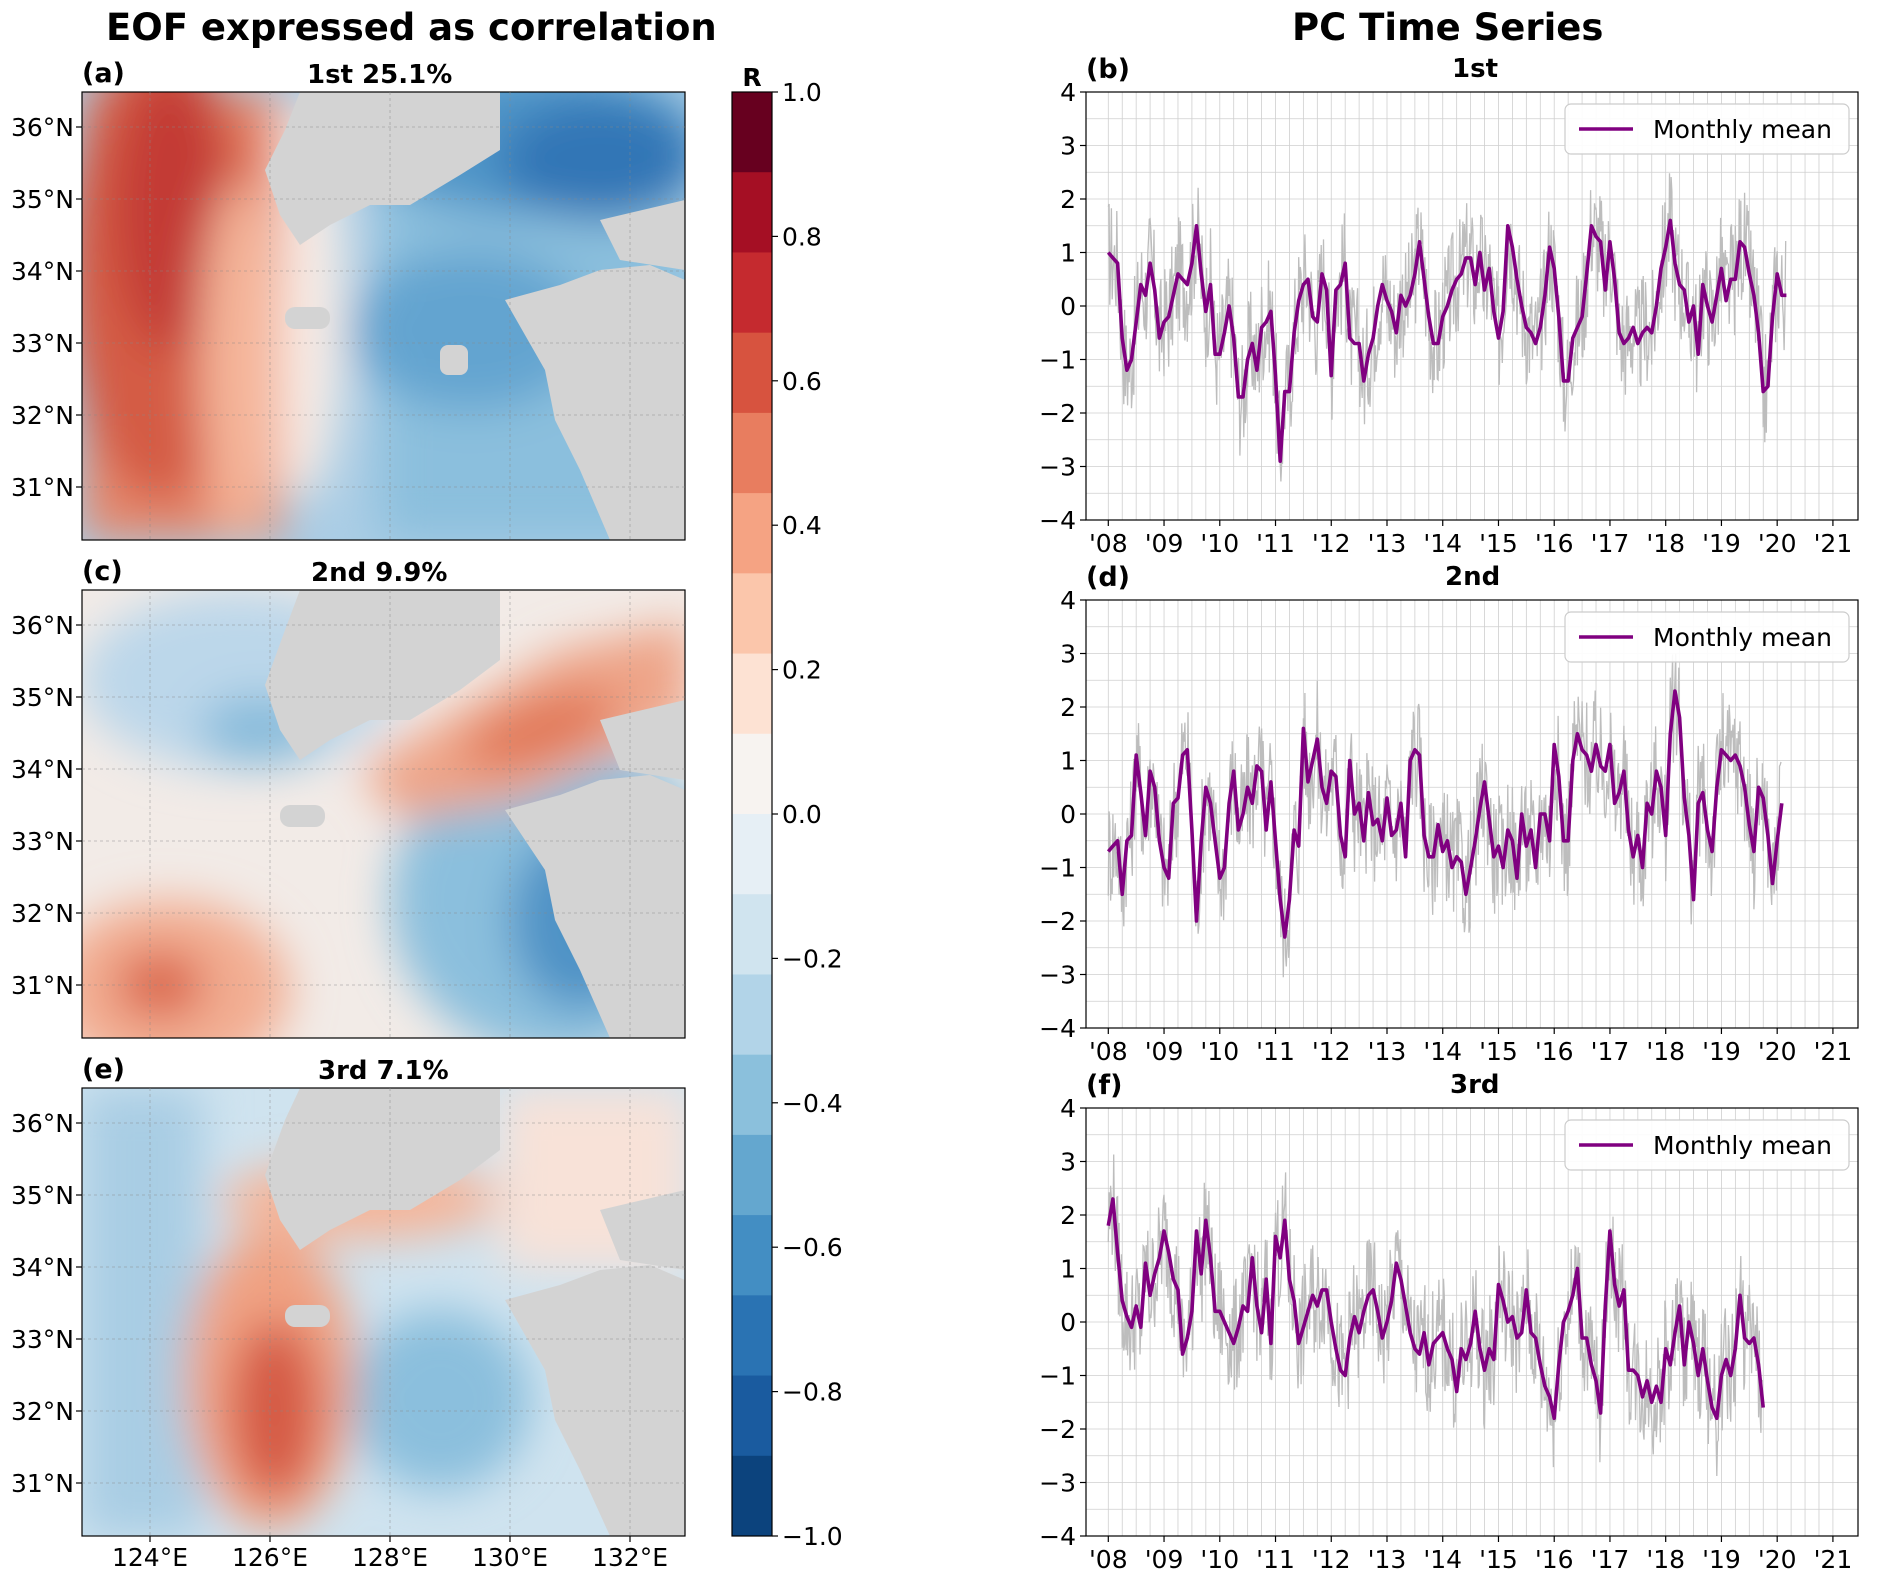  What do you see at coordinates (630, 1557) in the screenshot?
I see `map-lon-tick-label: 132°E` at bounding box center [630, 1557].